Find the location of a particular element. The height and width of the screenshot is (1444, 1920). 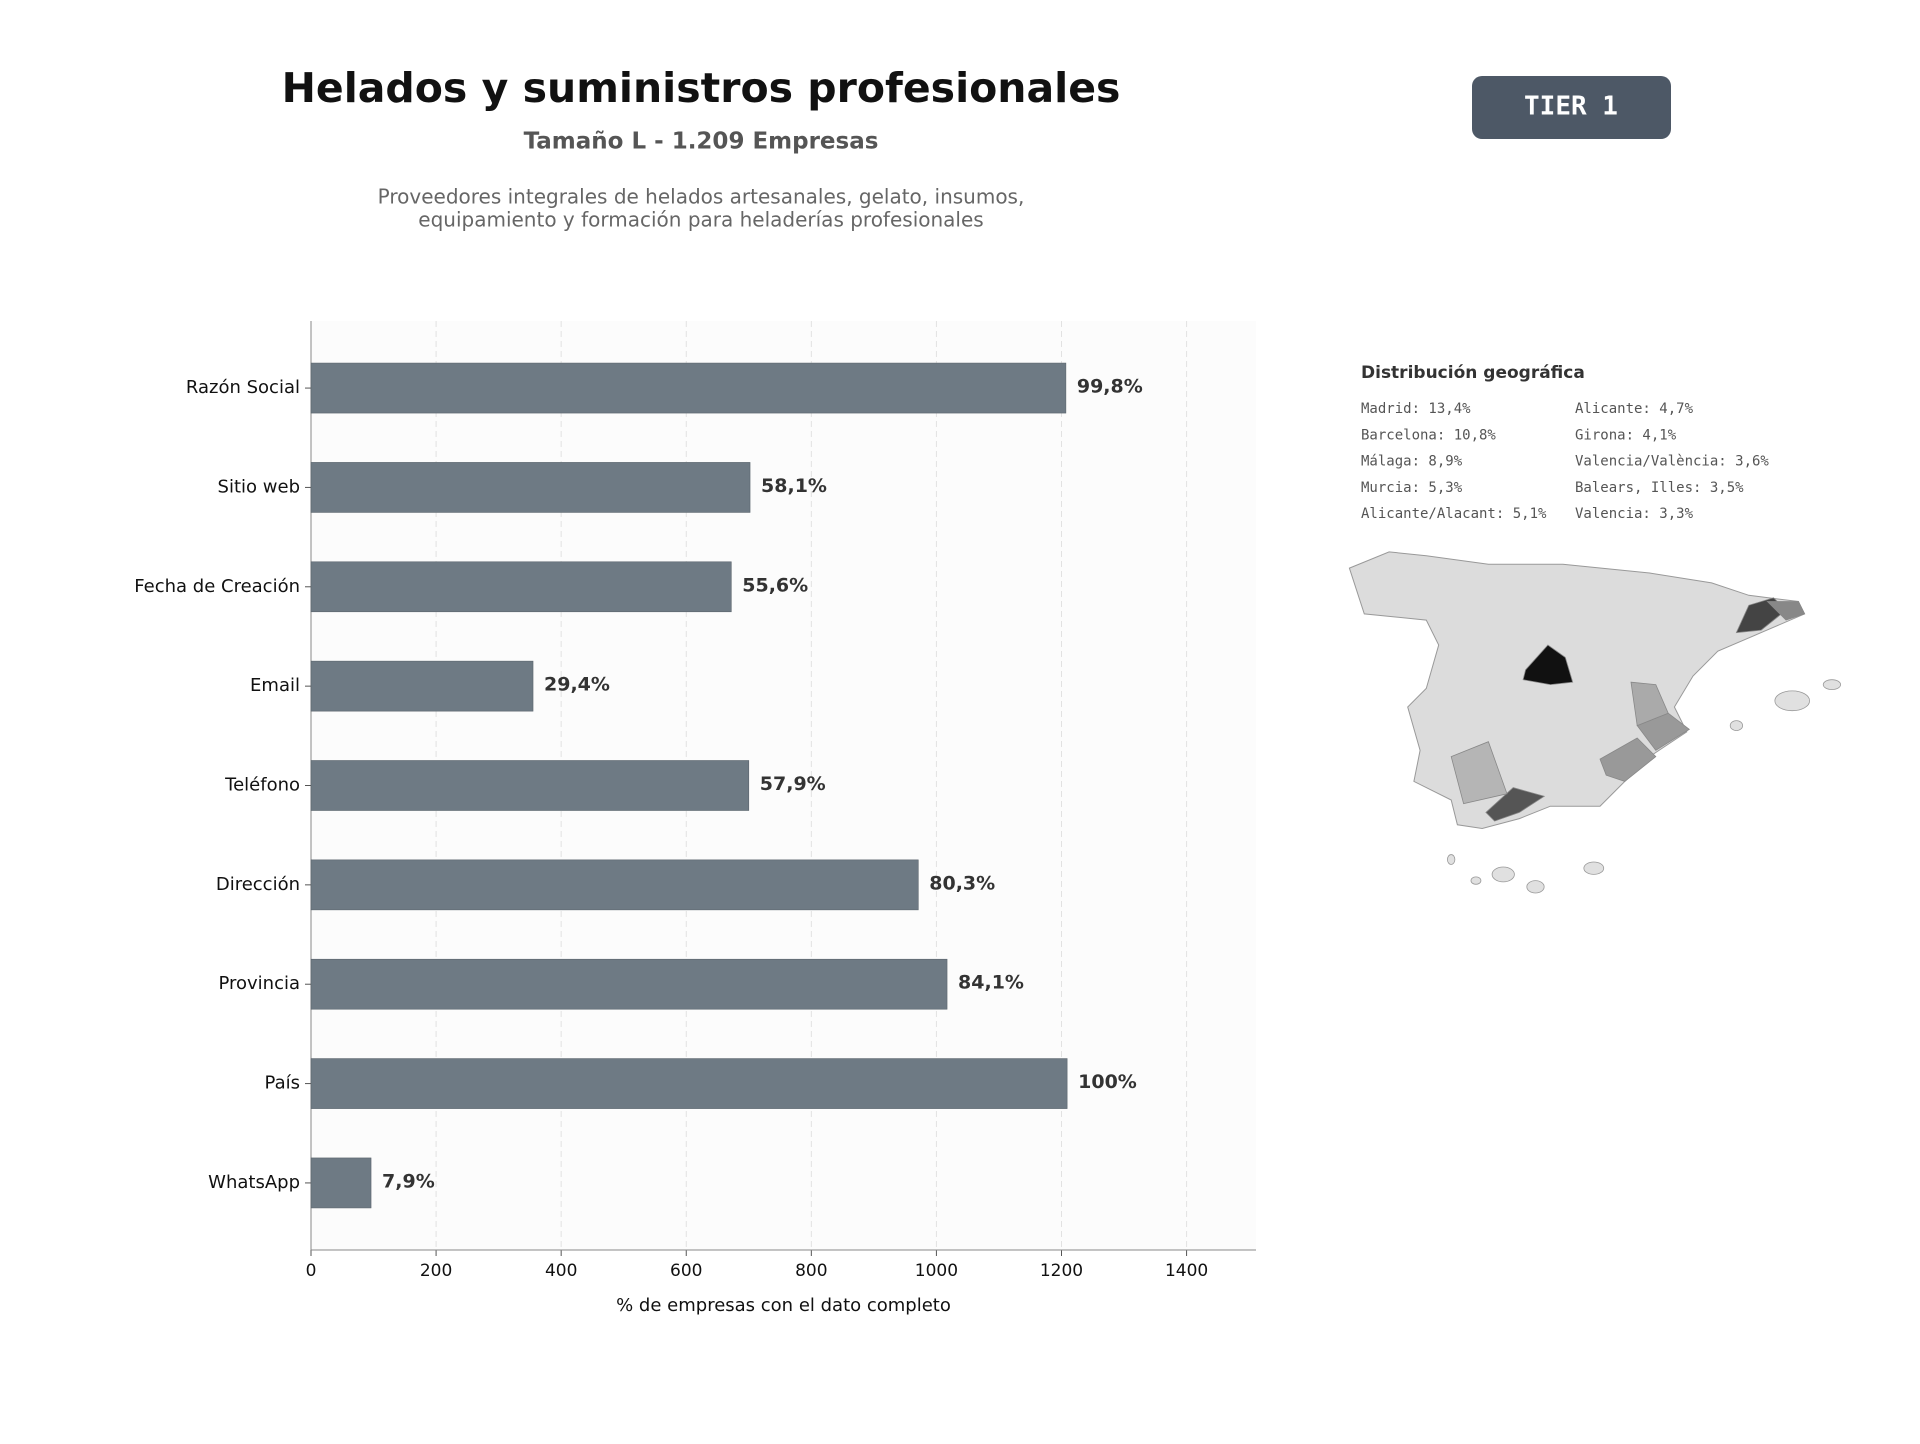

x-tick-label: 600 is located at coordinates (686, 1271).